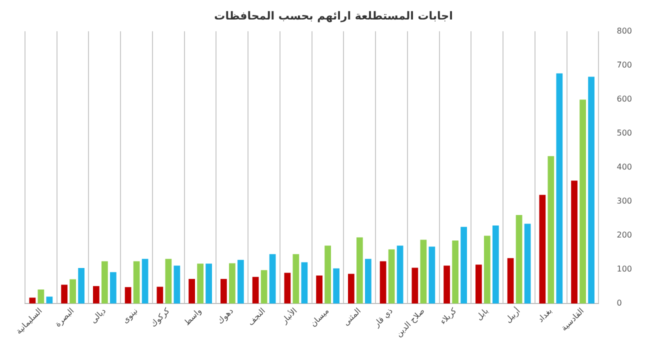  I want to click on y-tick-label: 0, so click(619, 303).